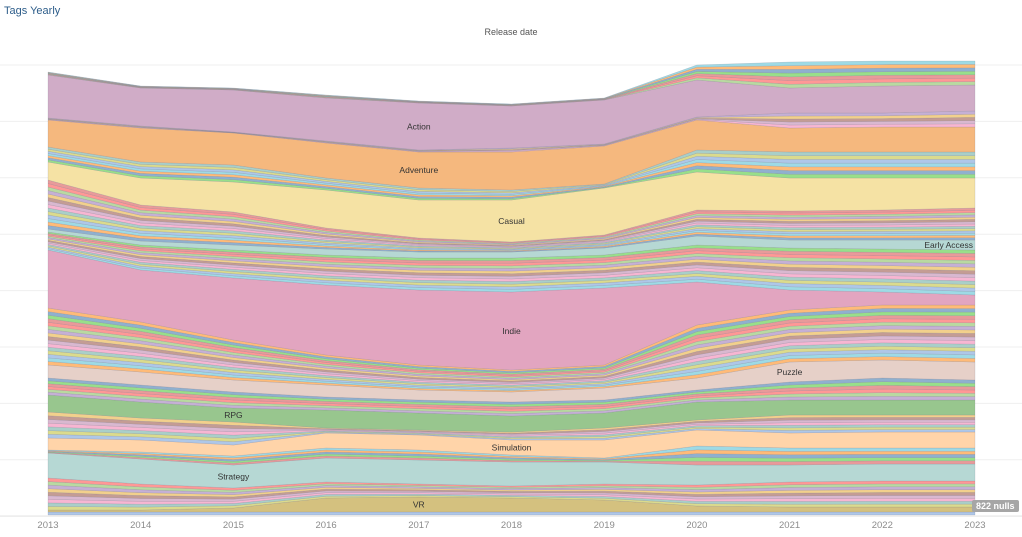 This screenshot has height=537, width=1022. What do you see at coordinates (418, 170) in the screenshot?
I see `series-label: Adventure` at bounding box center [418, 170].